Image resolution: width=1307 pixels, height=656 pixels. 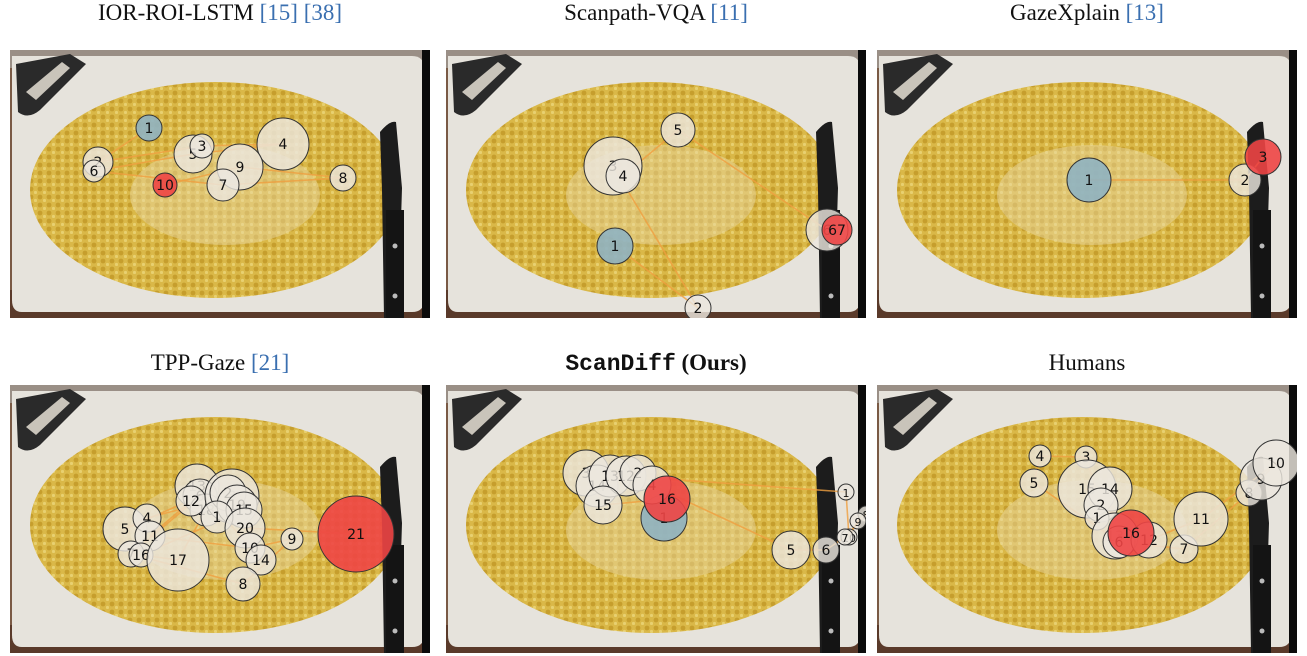 What do you see at coordinates (729, 12) in the screenshot?
I see `citation-link: [11]` at bounding box center [729, 12].